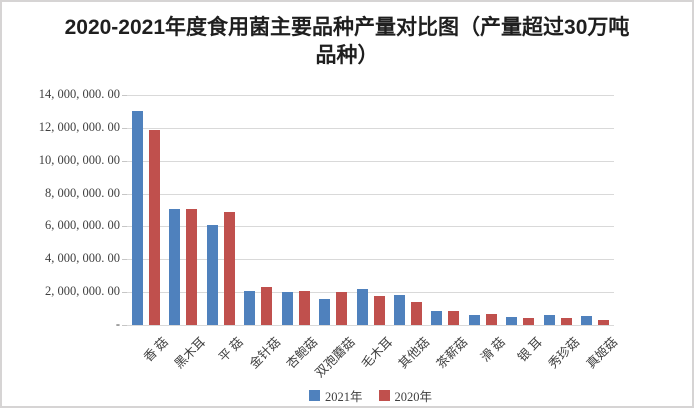 The image size is (694, 408). What do you see at coordinates (491, 319) in the screenshot?
I see `bar-2020年-滑菇` at bounding box center [491, 319].